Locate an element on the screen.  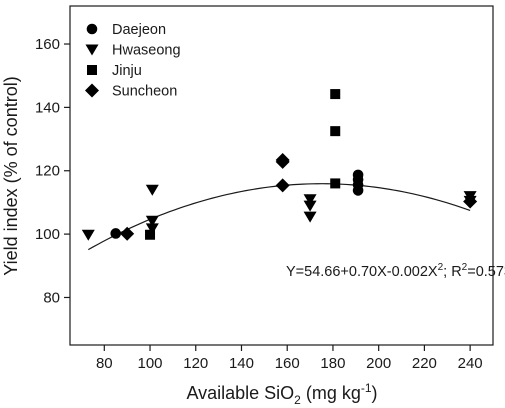
x-tick-label: 160 is located at coordinates (287, 363).